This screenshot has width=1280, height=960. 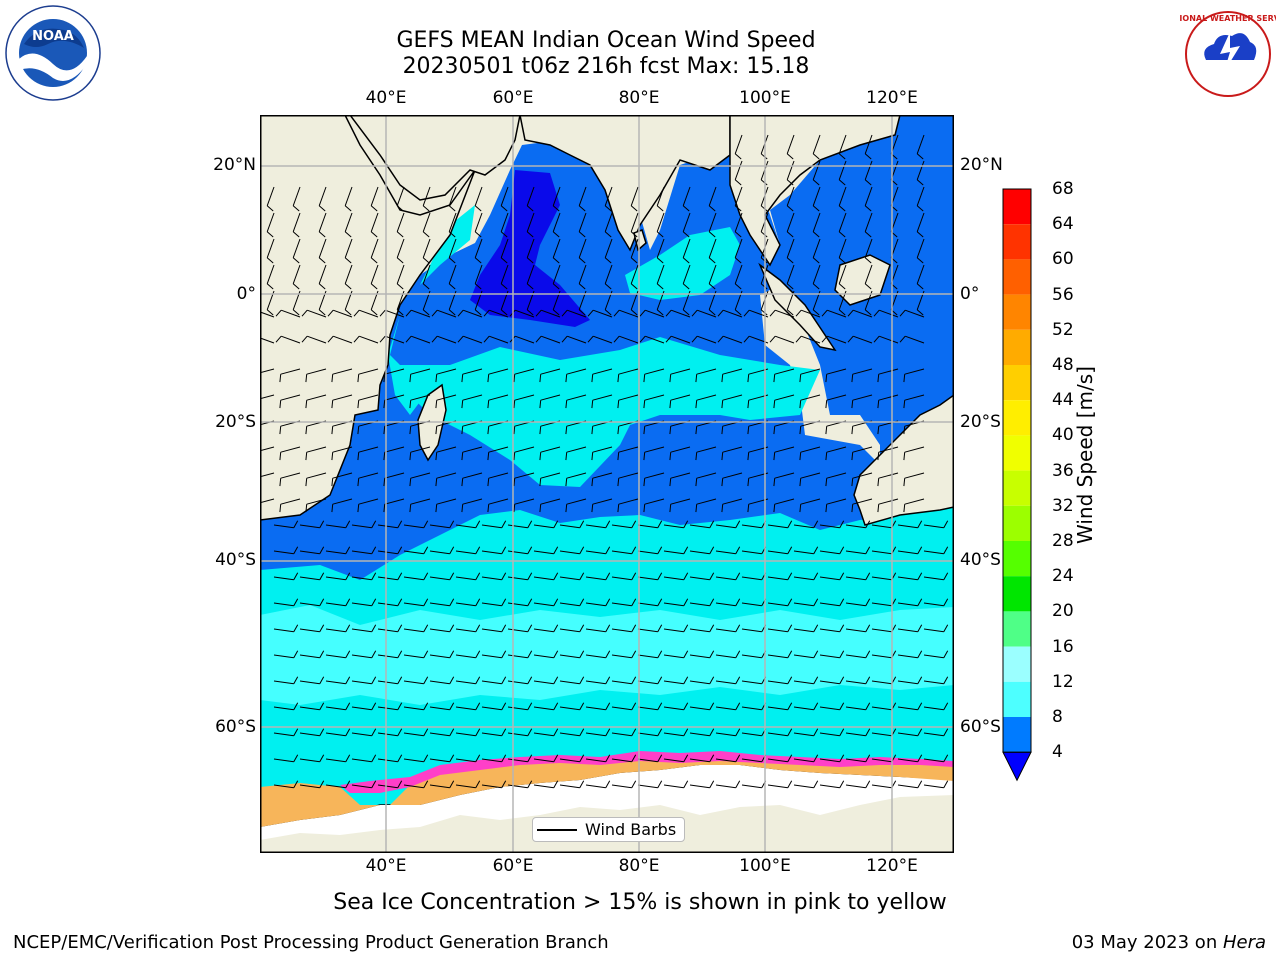 What do you see at coordinates (1017, 485) in the screenshot?
I see `colorbar-graphic` at bounding box center [1017, 485].